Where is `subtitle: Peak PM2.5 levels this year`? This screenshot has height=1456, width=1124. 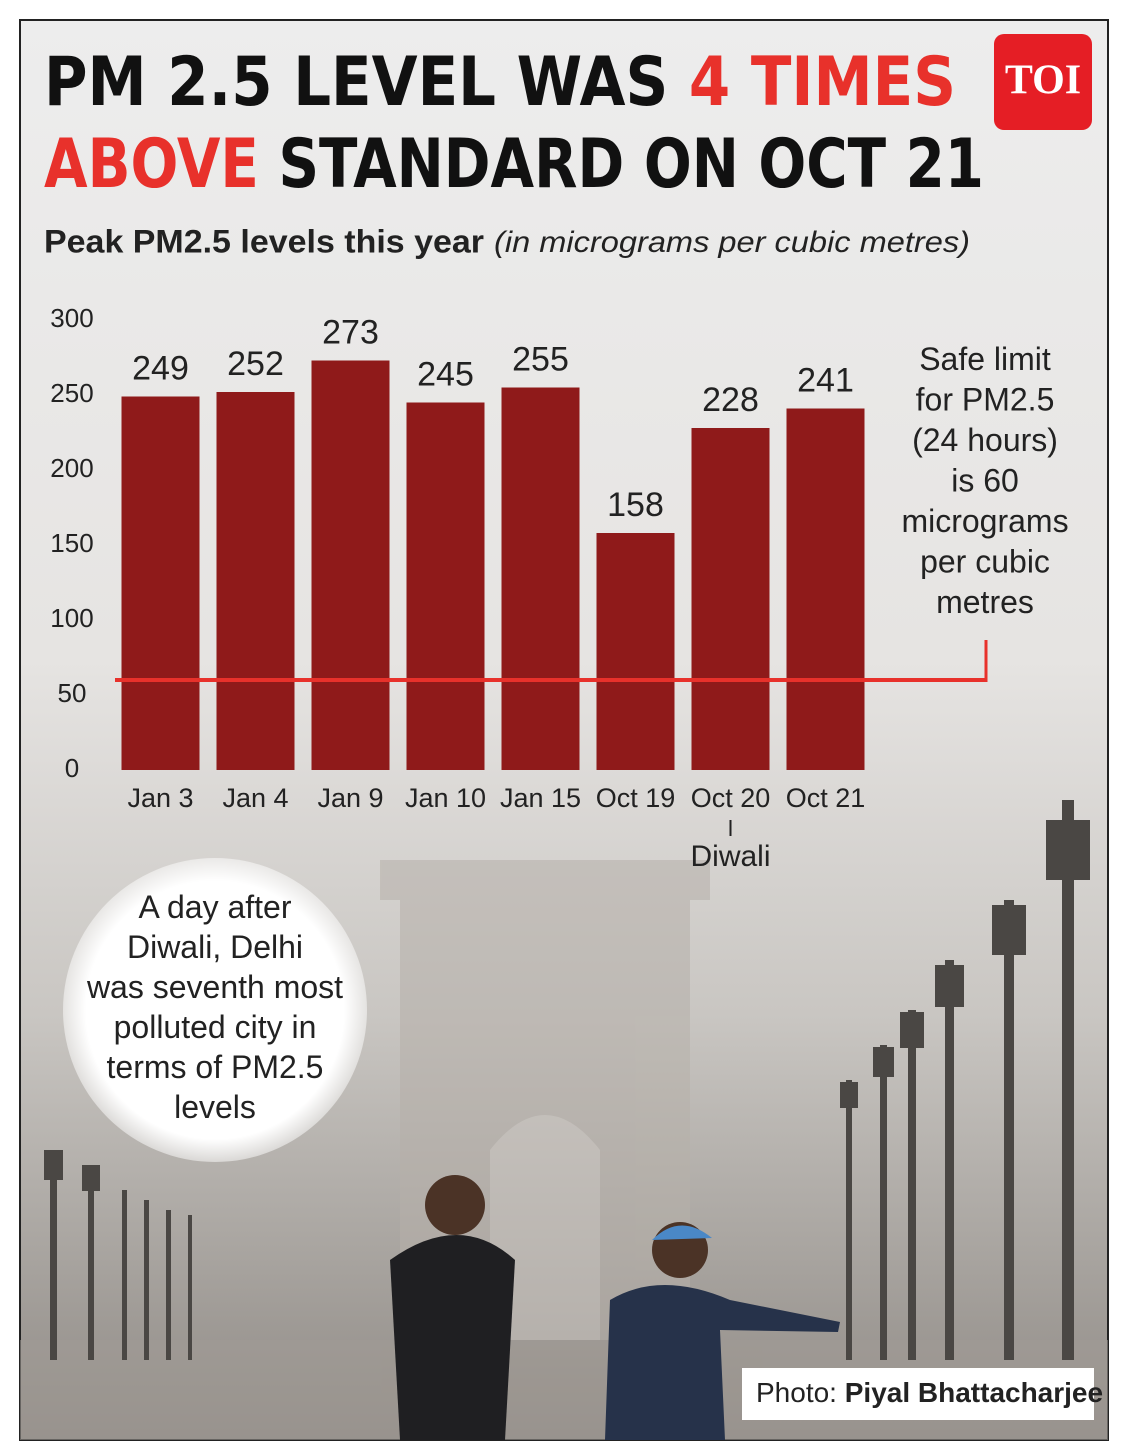
subtitle: Peak PM2.5 levels this year is located at coordinates (264, 241).